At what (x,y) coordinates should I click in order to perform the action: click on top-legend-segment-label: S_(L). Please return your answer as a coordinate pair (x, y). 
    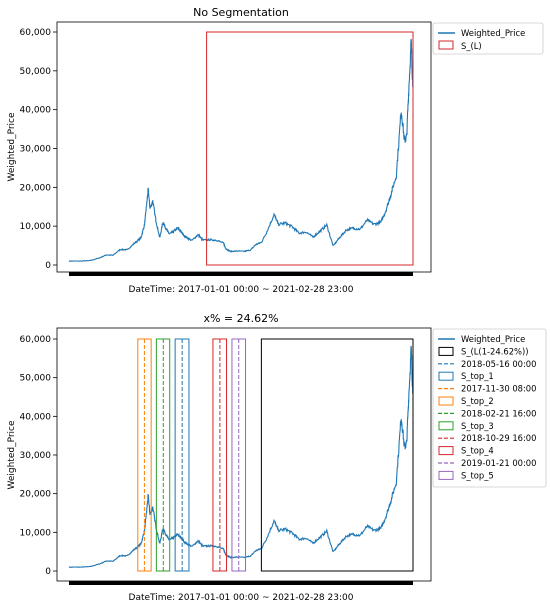
    Looking at the image, I should click on (471, 46).